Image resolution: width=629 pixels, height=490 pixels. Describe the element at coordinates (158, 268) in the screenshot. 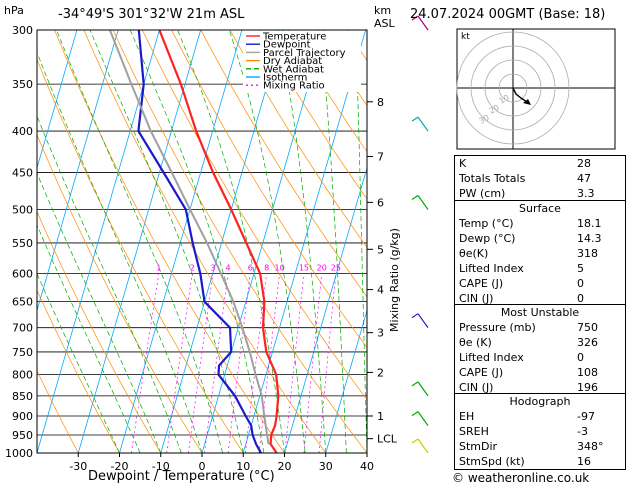

I see `mixing-ratio-label: 1` at that location.